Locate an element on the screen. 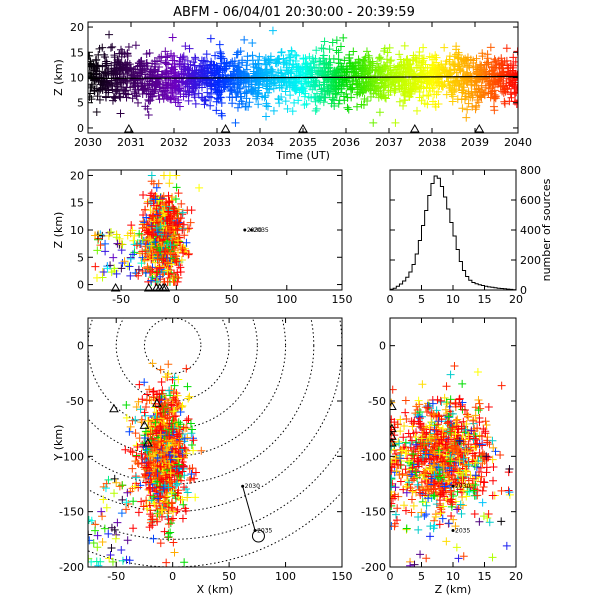 The image size is (600, 600). time-height-xtick-label: 2034 is located at coordinates (260, 142).